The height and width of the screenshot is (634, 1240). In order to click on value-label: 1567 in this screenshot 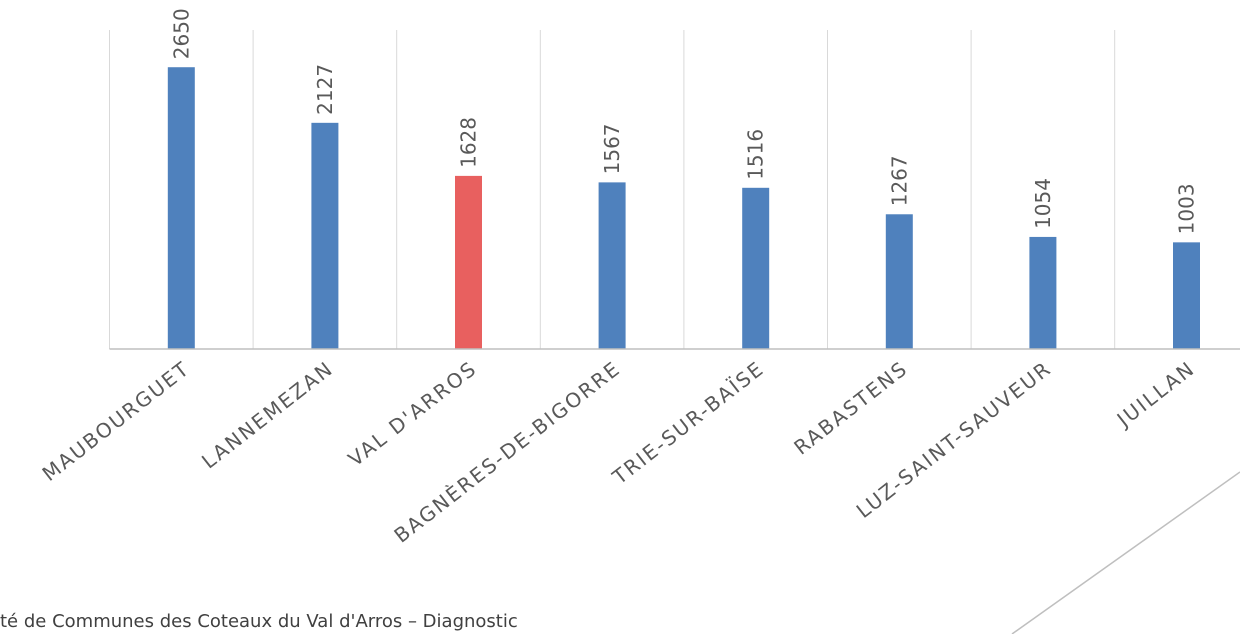, I will do `click(612, 148)`.